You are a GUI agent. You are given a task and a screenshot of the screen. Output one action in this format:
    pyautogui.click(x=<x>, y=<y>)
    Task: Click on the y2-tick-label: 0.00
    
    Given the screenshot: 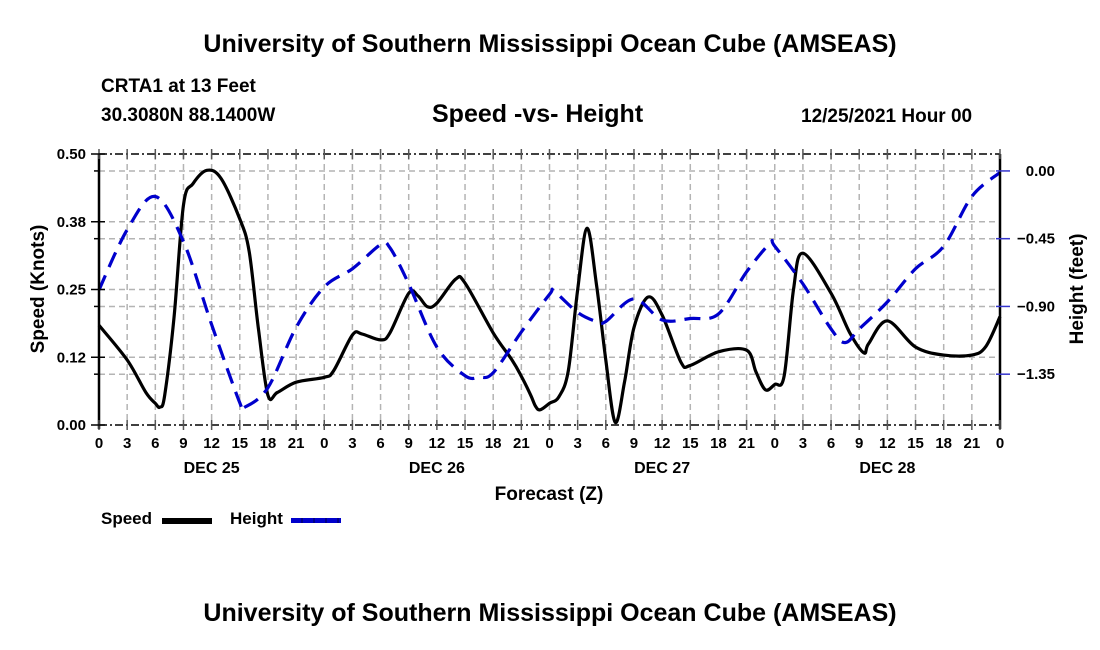 What is the action you would take?
    pyautogui.click(x=1040, y=171)
    